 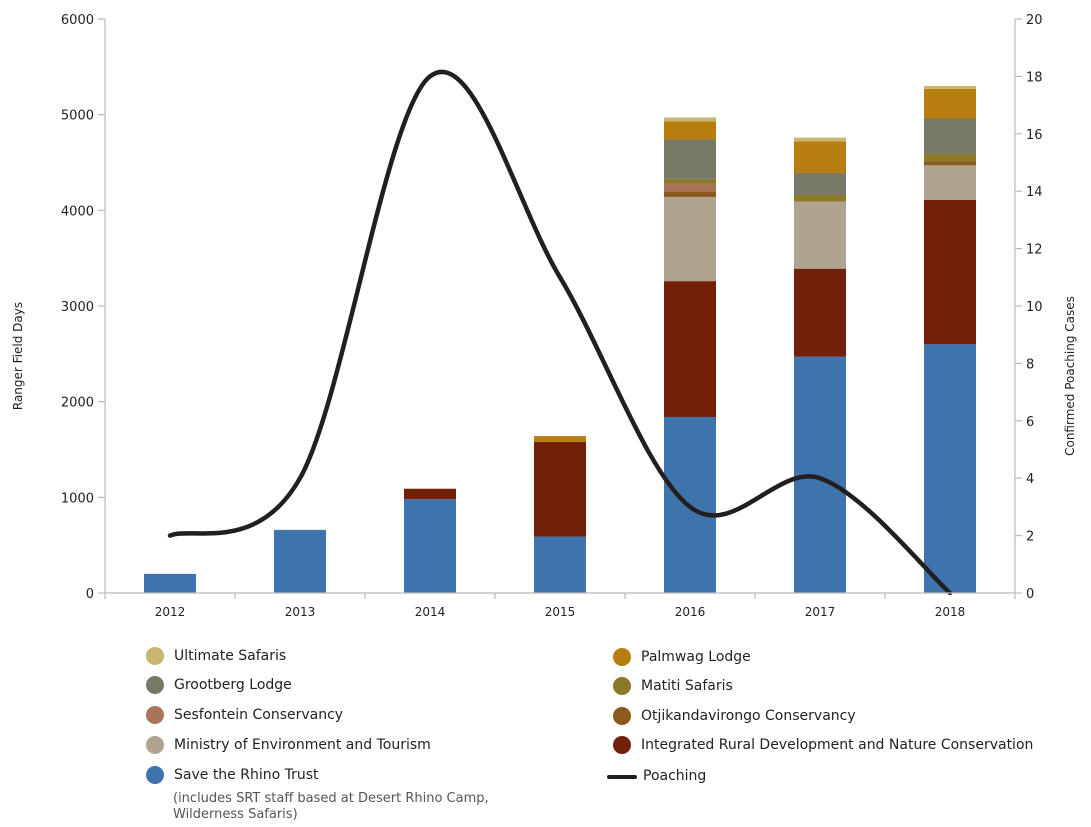 What do you see at coordinates (690, 612) in the screenshot?
I see `x-tick-label: 2016` at bounding box center [690, 612].